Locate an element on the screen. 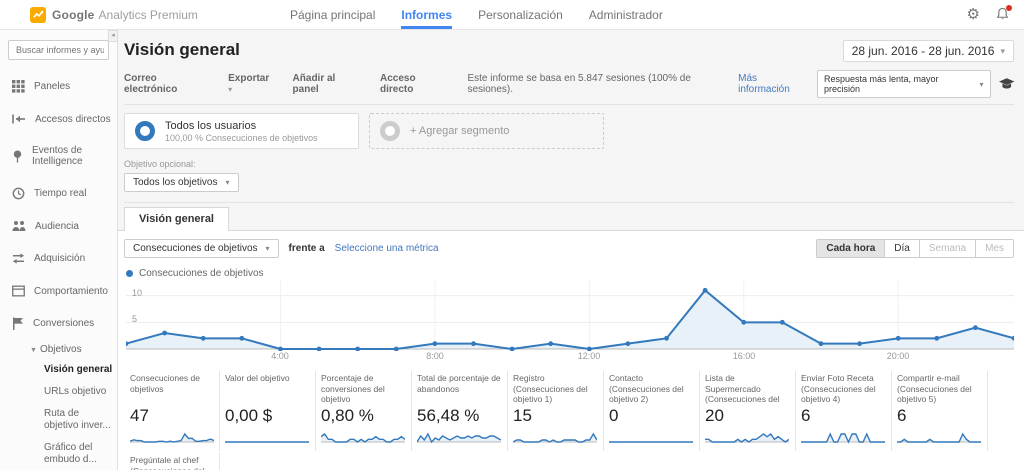 The height and width of the screenshot is (470, 1024). scorecard-abandonos: Total de porcentaje de abandonos 56,48 % is located at coordinates (460, 411).